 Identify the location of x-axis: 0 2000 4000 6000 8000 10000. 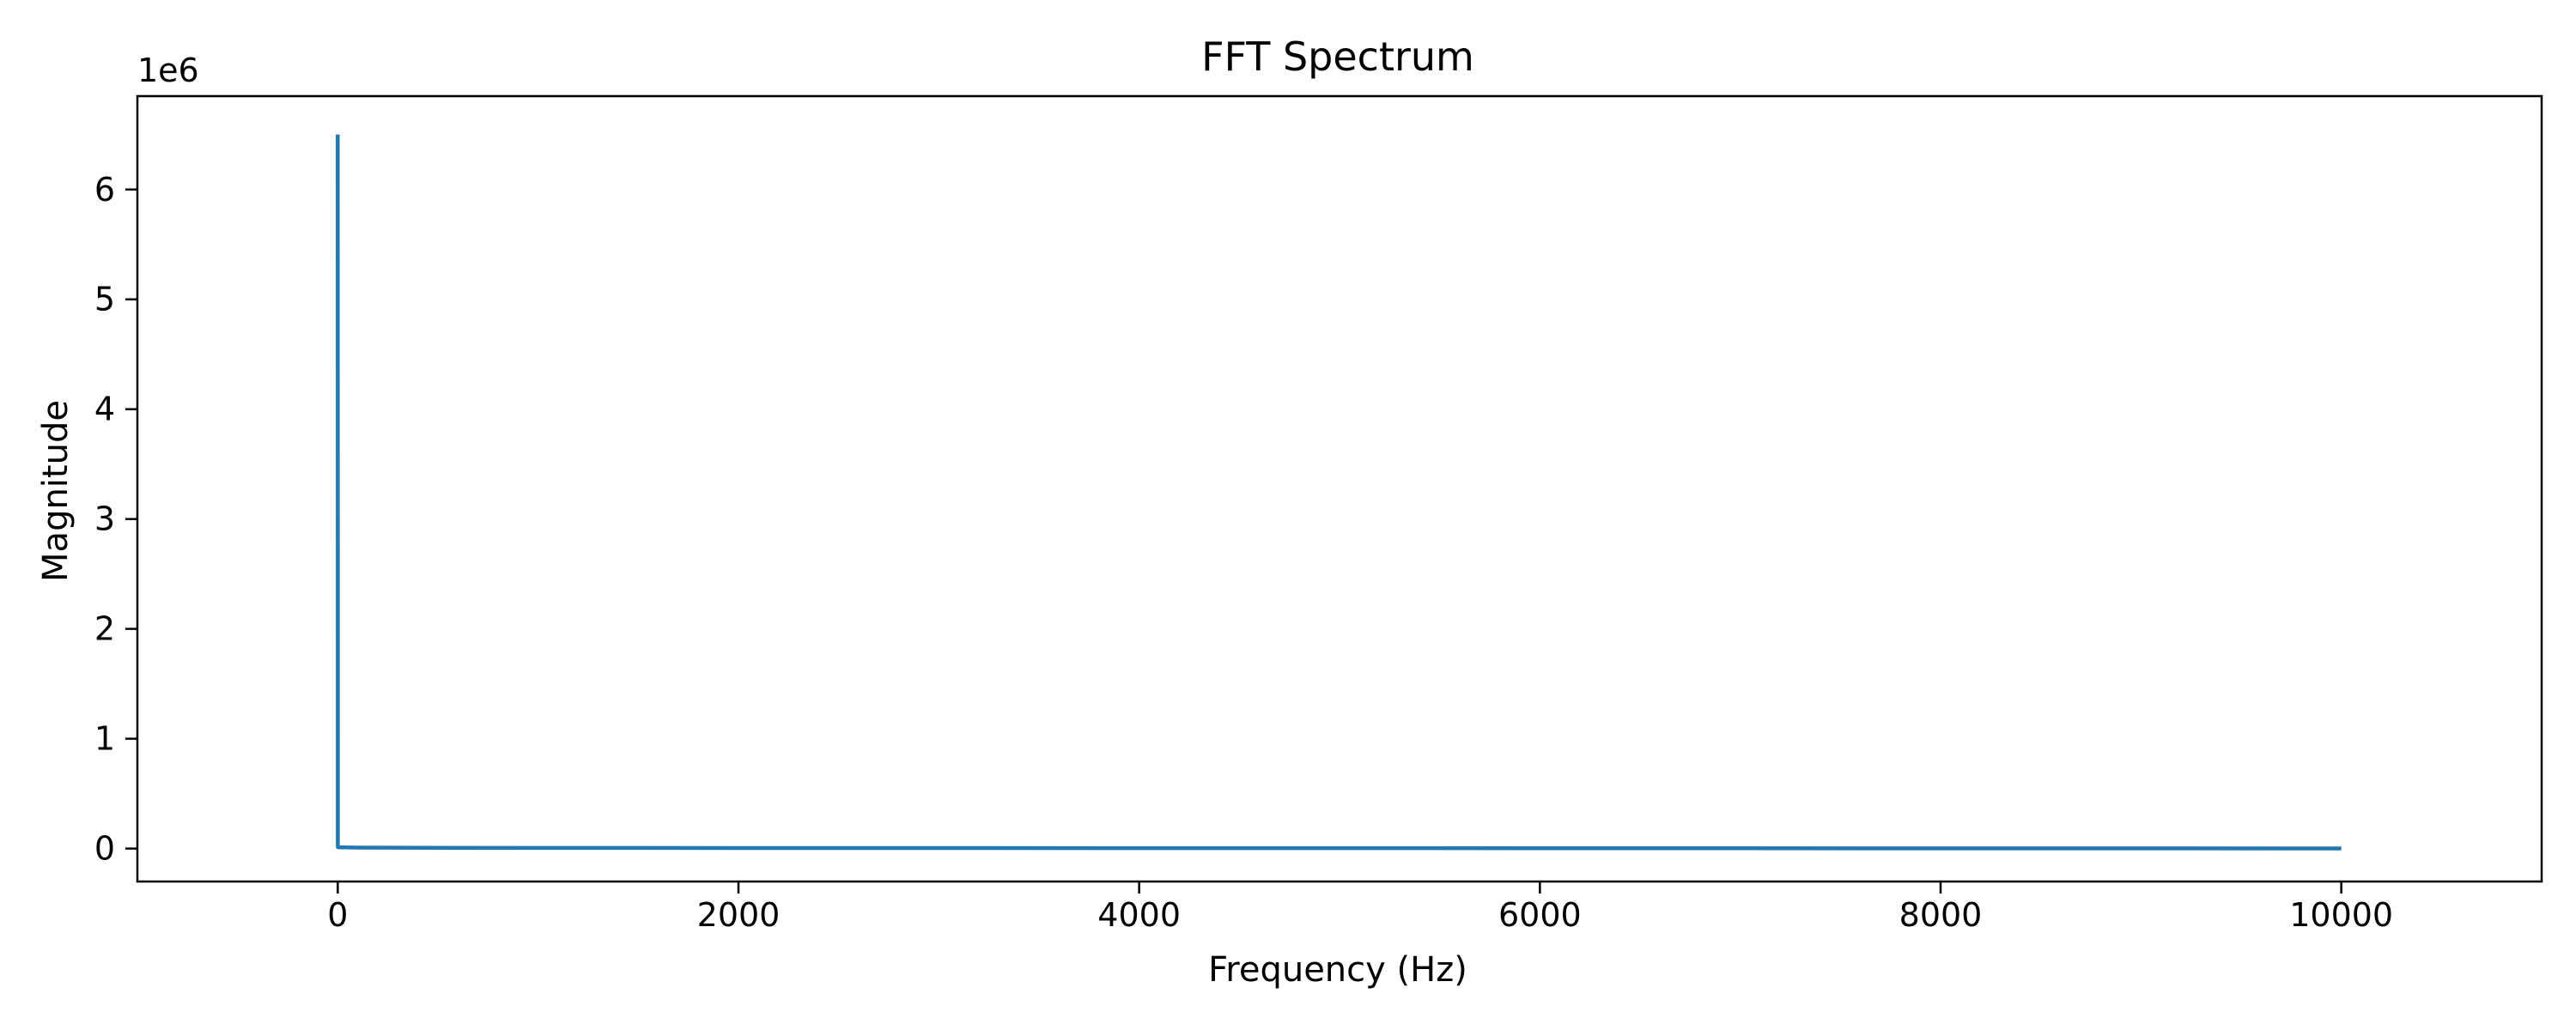
(1360, 908).